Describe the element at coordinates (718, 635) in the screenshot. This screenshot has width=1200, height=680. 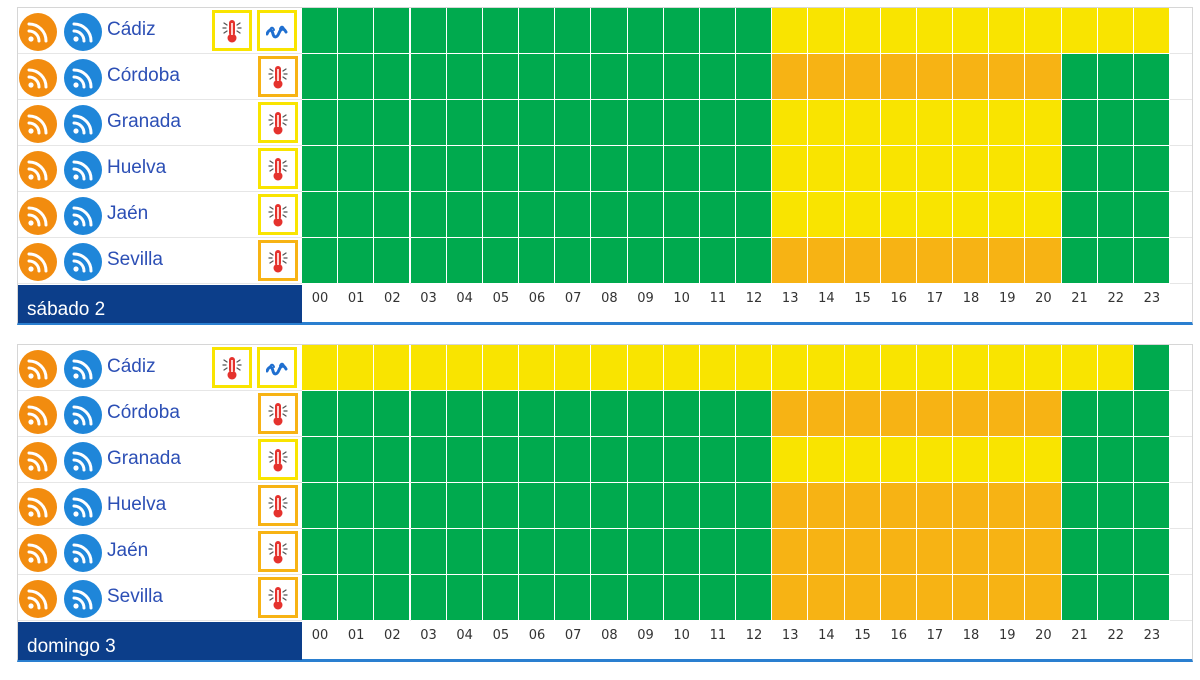
I see `hour-label: 11` at that location.